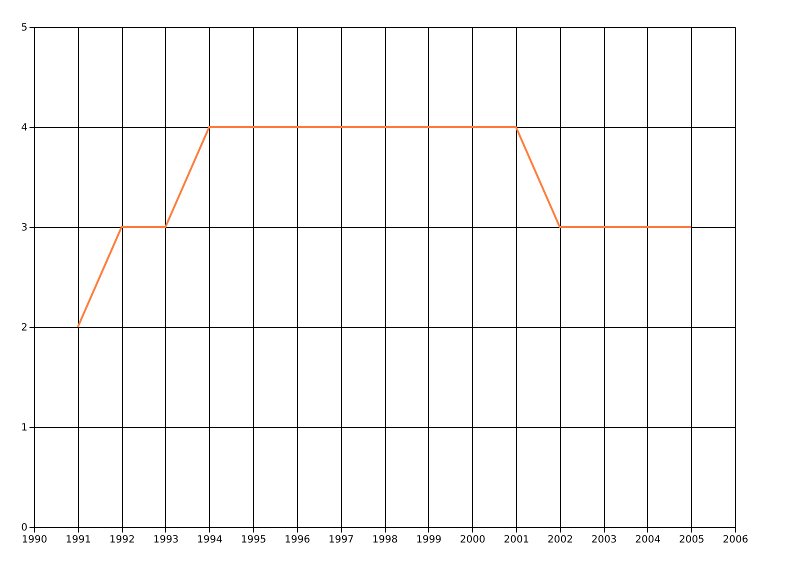 The image size is (800, 576). What do you see at coordinates (735, 540) in the screenshot?
I see `x-tick-label: 2006` at bounding box center [735, 540].